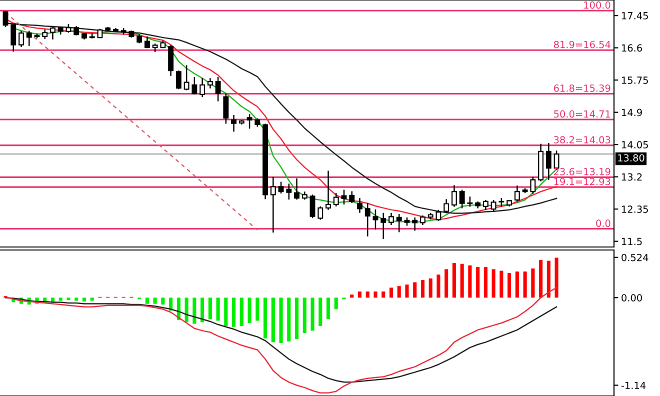 The height and width of the screenshot is (396, 660). I want to click on text: 0.0, so click(603, 223).